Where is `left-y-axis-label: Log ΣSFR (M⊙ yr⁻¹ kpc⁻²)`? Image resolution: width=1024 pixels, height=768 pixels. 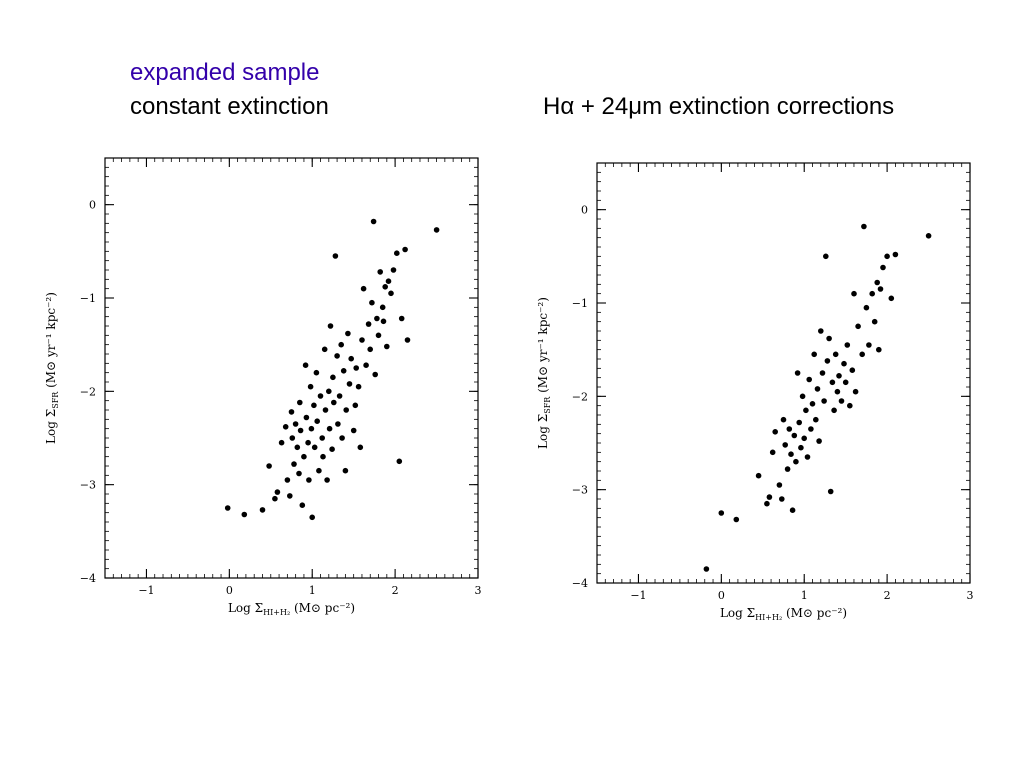
left-y-axis-label: Log ΣSFR (M⊙ yr⁻¹ kpc⁻²) is located at coordinates (52, 368).